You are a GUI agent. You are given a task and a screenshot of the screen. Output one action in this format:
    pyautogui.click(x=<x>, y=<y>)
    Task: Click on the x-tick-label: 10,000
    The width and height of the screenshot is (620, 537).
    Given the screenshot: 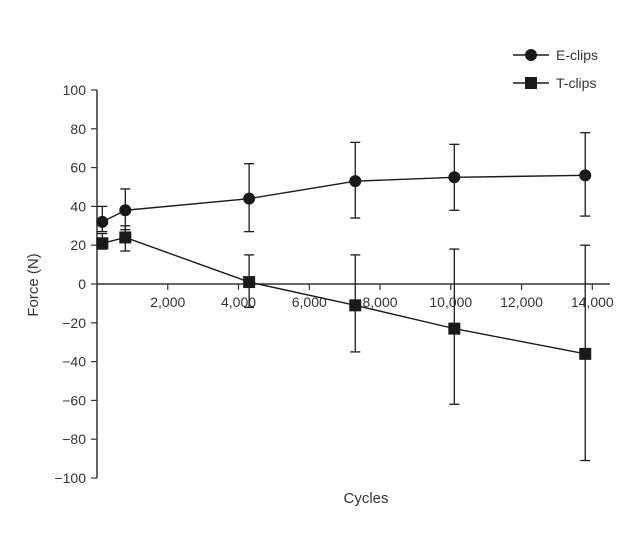 What is the action you would take?
    pyautogui.click(x=450, y=302)
    